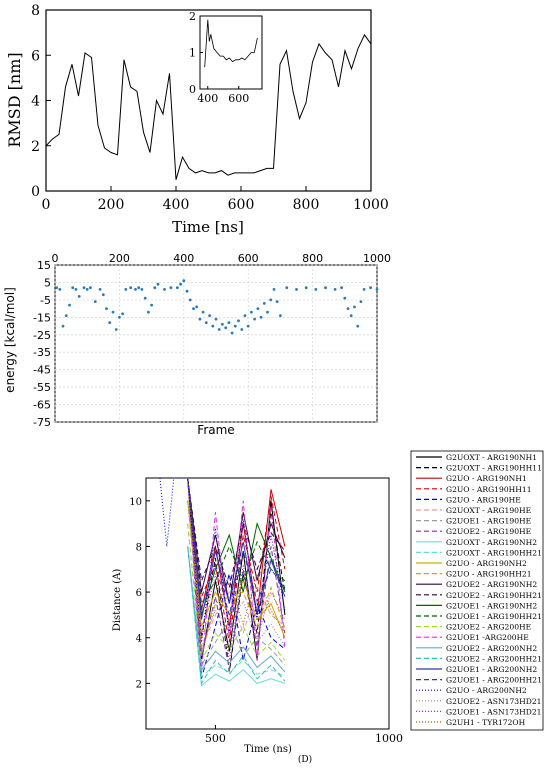  I want to click on distance-x-tick-label: 500, so click(215, 738).